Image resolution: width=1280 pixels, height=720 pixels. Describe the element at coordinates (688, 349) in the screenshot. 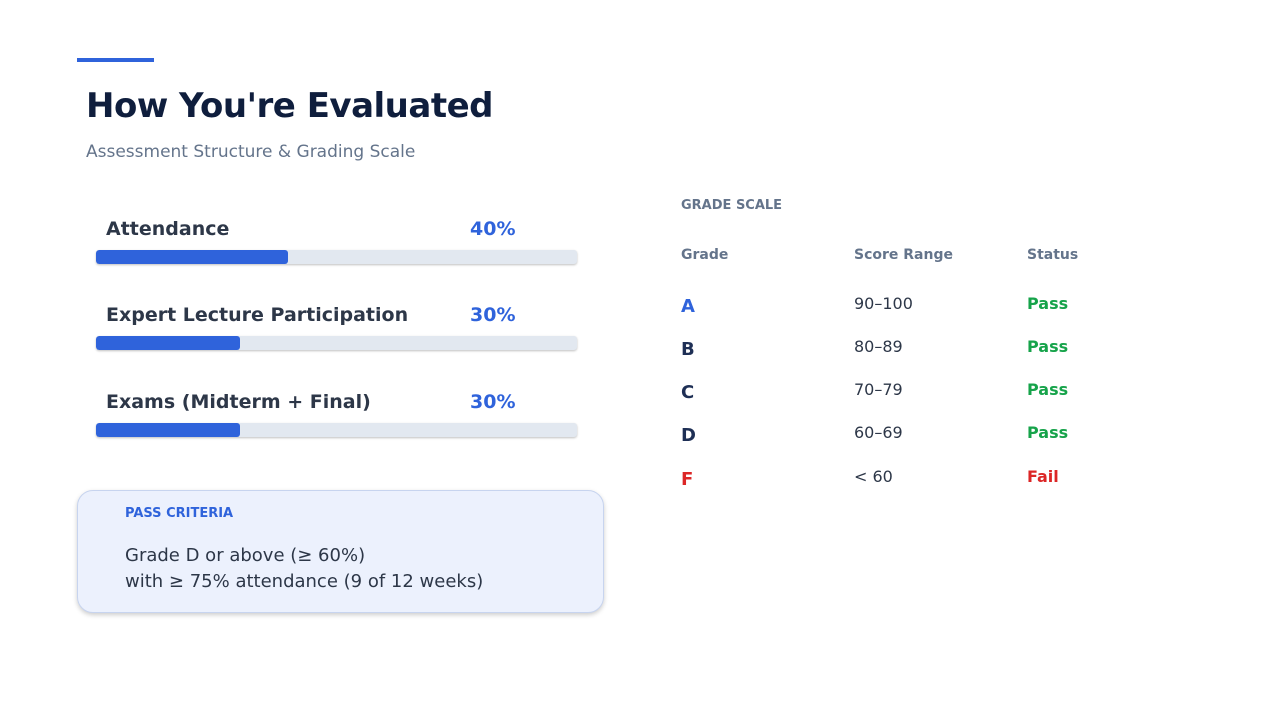

I see `grade-letter: B` at that location.